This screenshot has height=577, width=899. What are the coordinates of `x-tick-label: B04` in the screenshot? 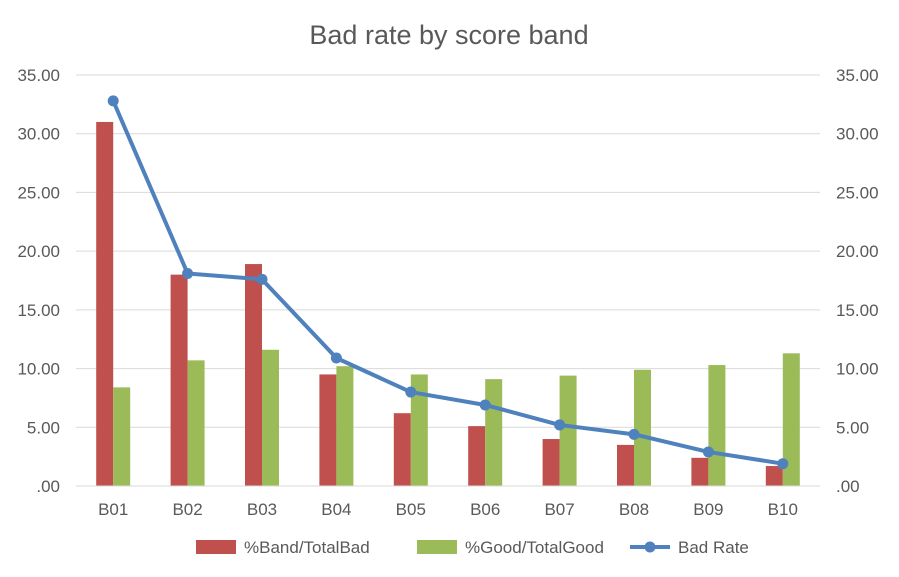 It's located at (336, 509).